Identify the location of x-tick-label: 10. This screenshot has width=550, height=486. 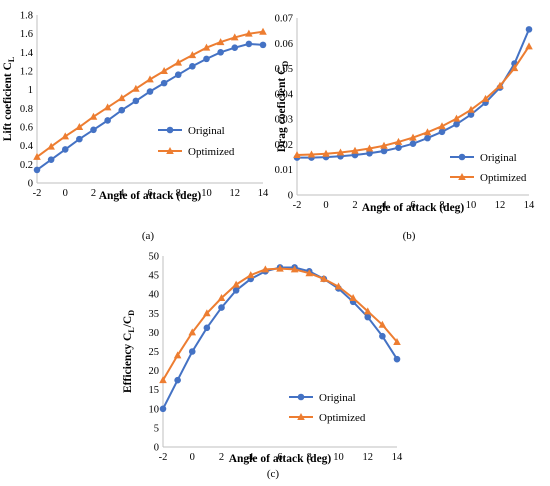
(338, 457).